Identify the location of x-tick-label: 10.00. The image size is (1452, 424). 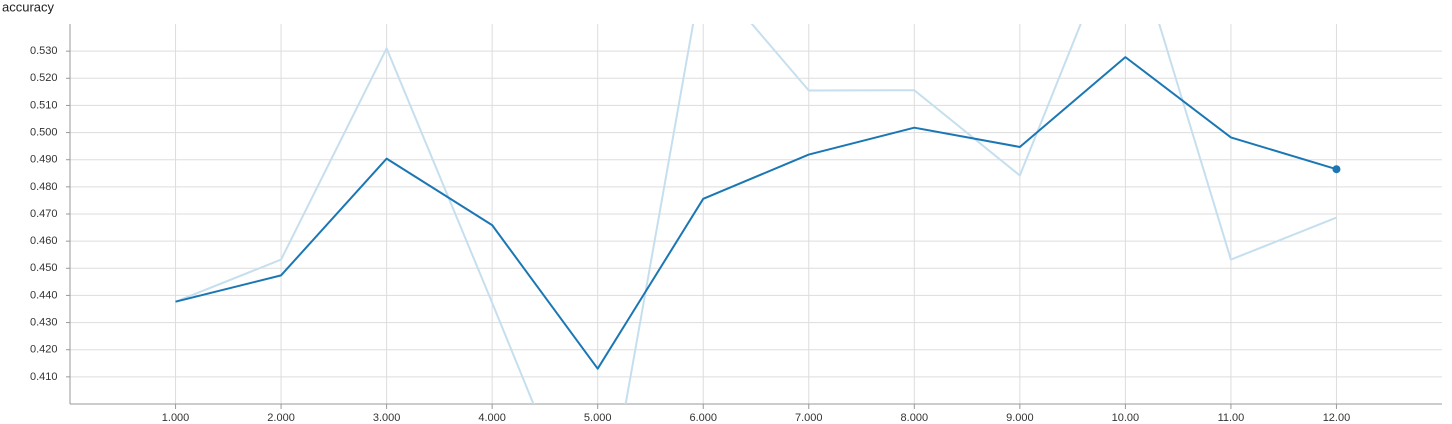
(1126, 418).